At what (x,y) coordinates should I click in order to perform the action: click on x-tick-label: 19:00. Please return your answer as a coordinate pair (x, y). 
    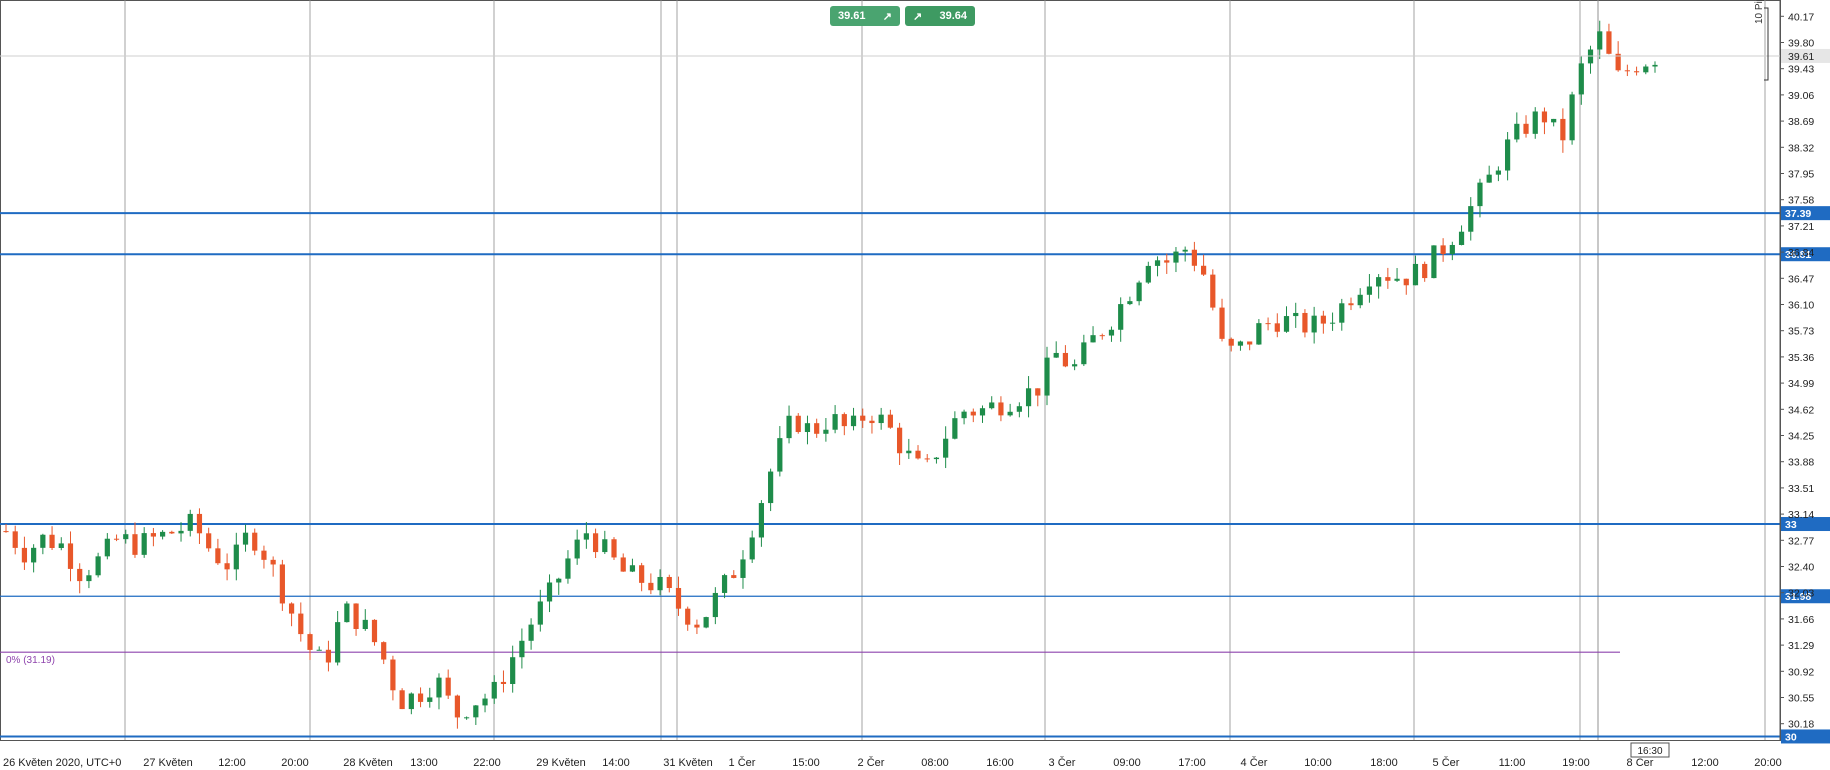
    Looking at the image, I should click on (1576, 763).